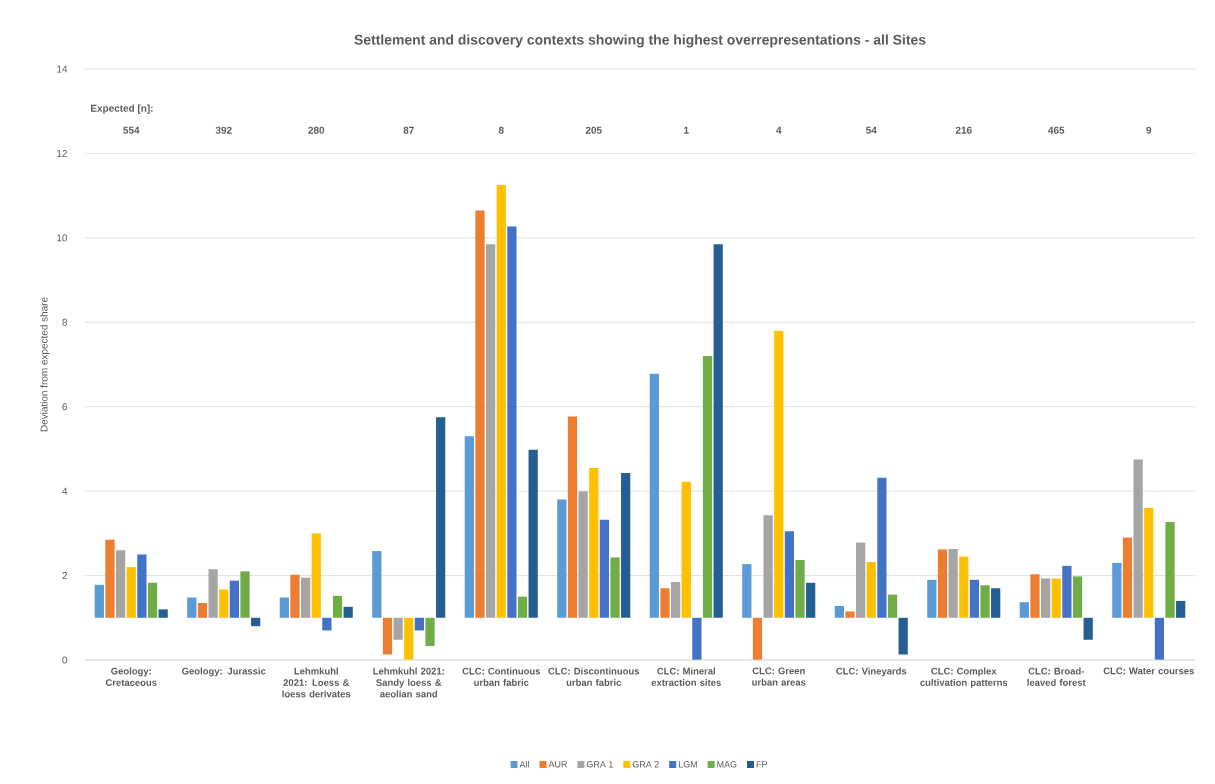  What do you see at coordinates (557, 764) in the screenshot?
I see `legend-label: AUR` at bounding box center [557, 764].